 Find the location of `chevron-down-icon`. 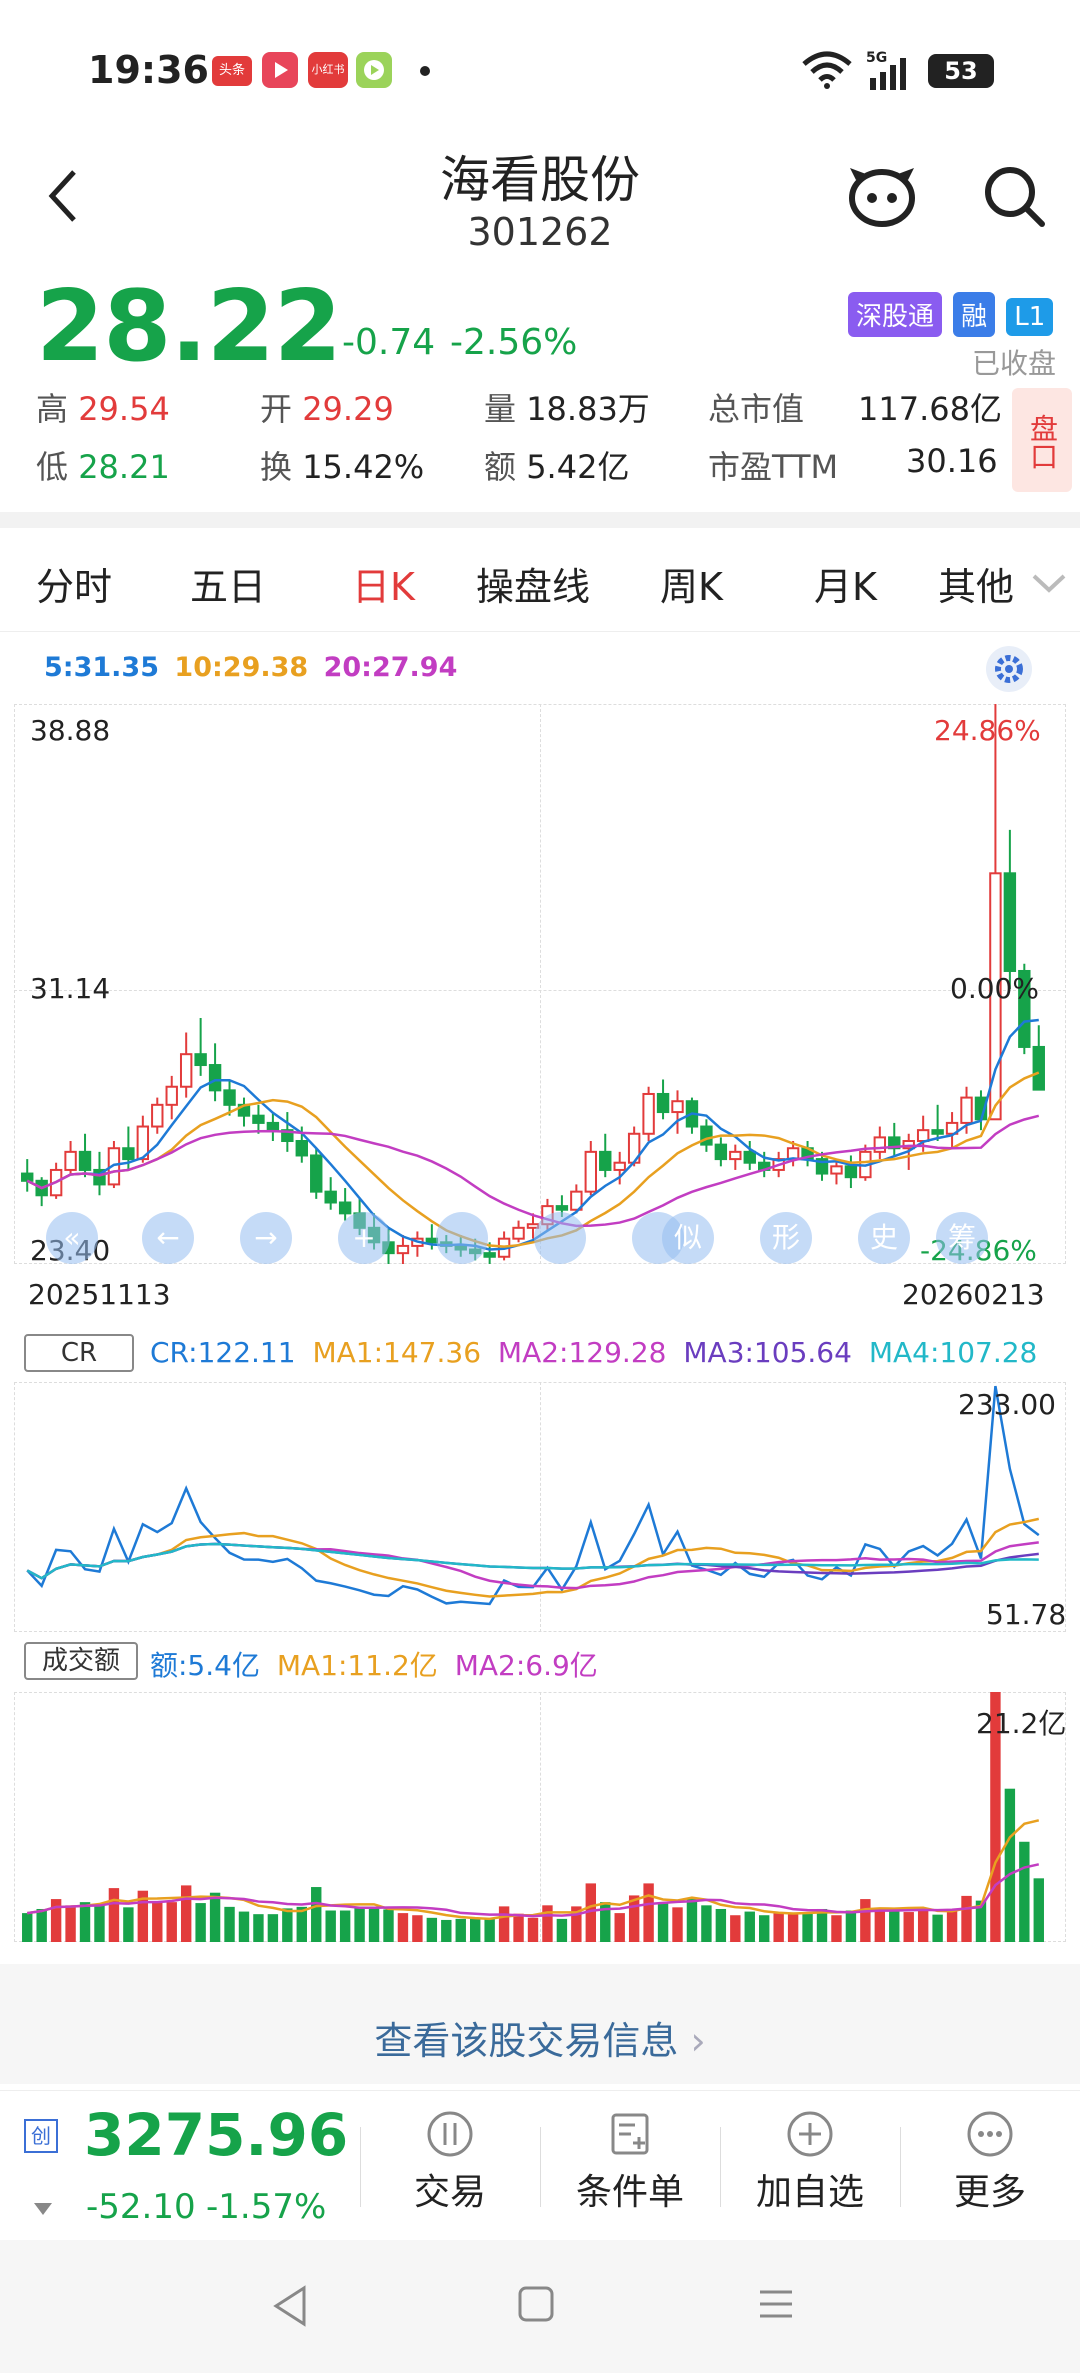

chevron-down-icon is located at coordinates (1049, 584).